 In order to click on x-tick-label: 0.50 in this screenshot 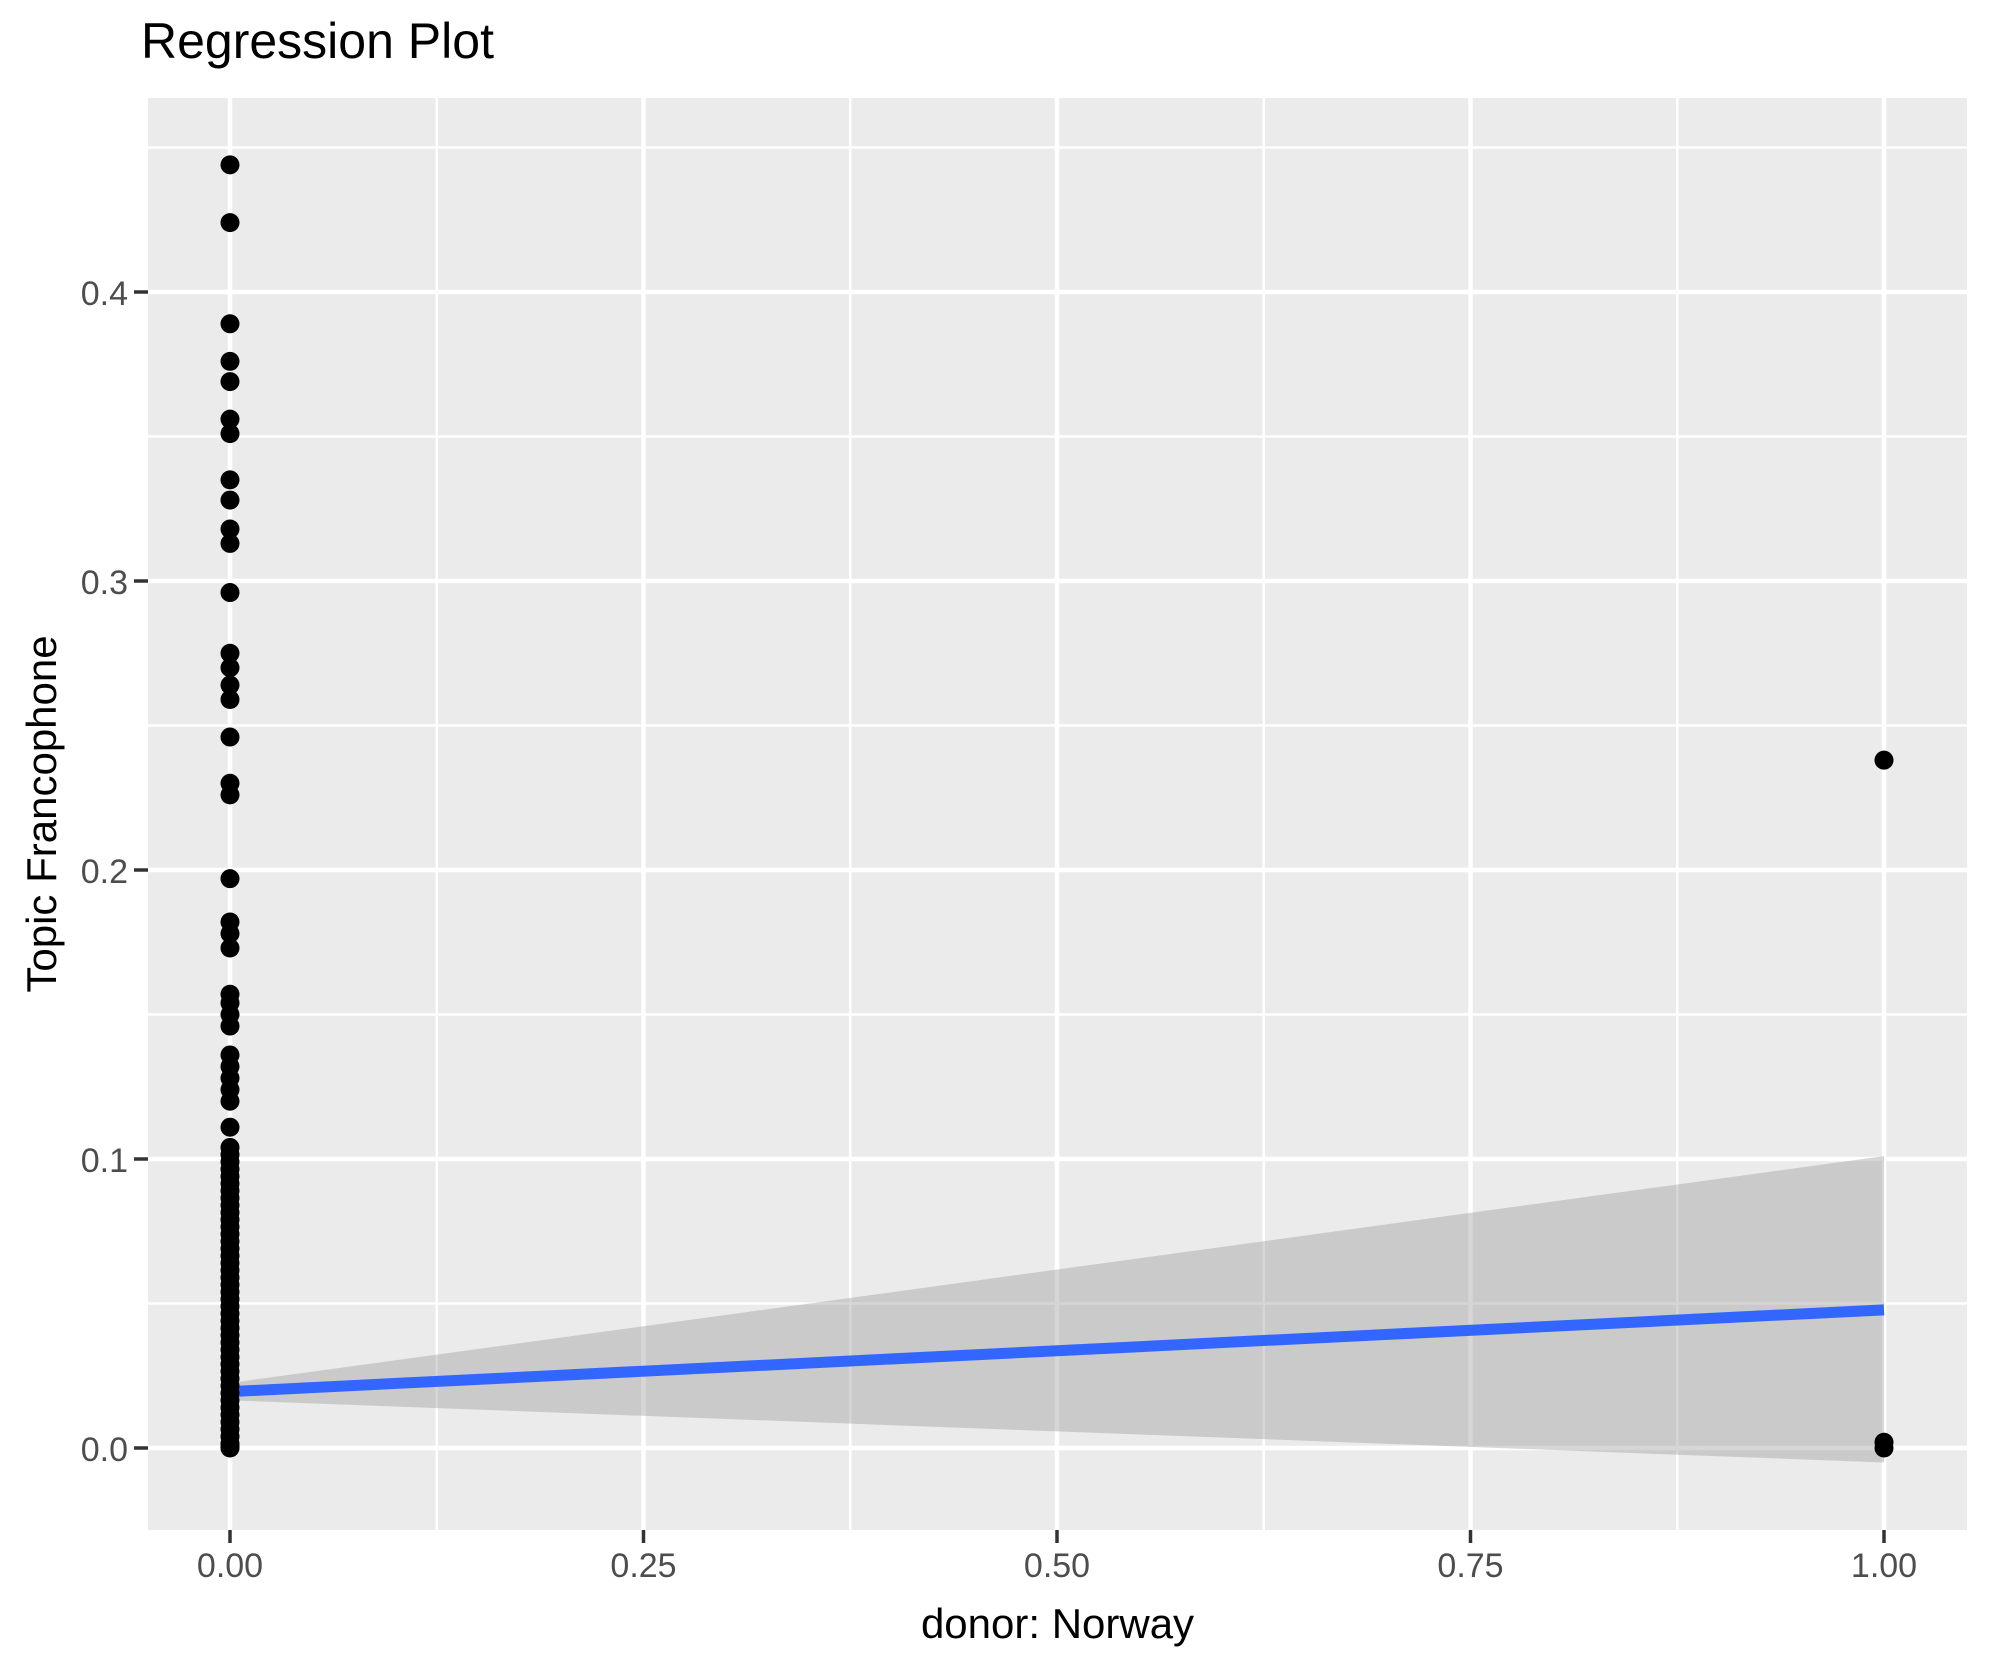, I will do `click(1057, 1566)`.